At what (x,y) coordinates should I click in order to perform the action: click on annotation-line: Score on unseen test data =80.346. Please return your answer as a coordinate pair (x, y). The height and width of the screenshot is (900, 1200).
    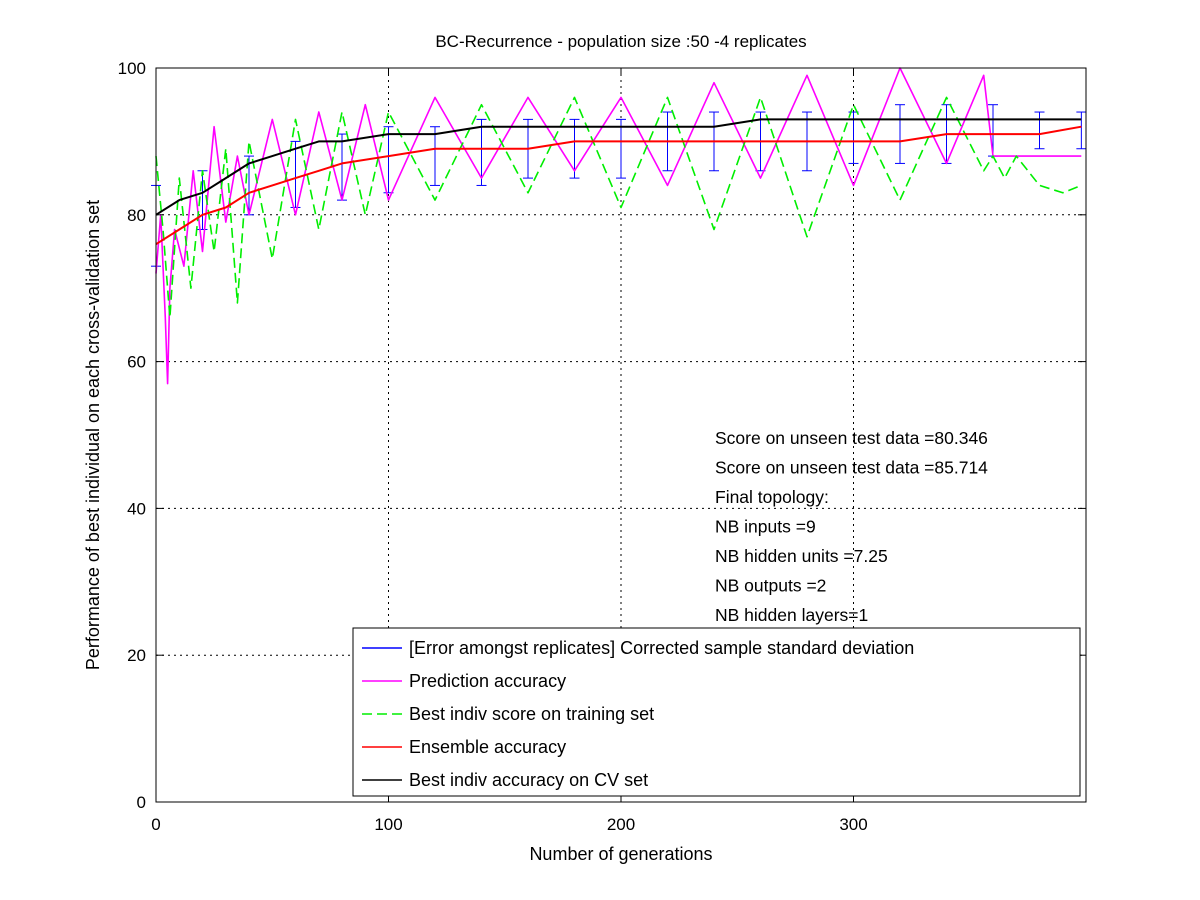
    Looking at the image, I should click on (851, 438).